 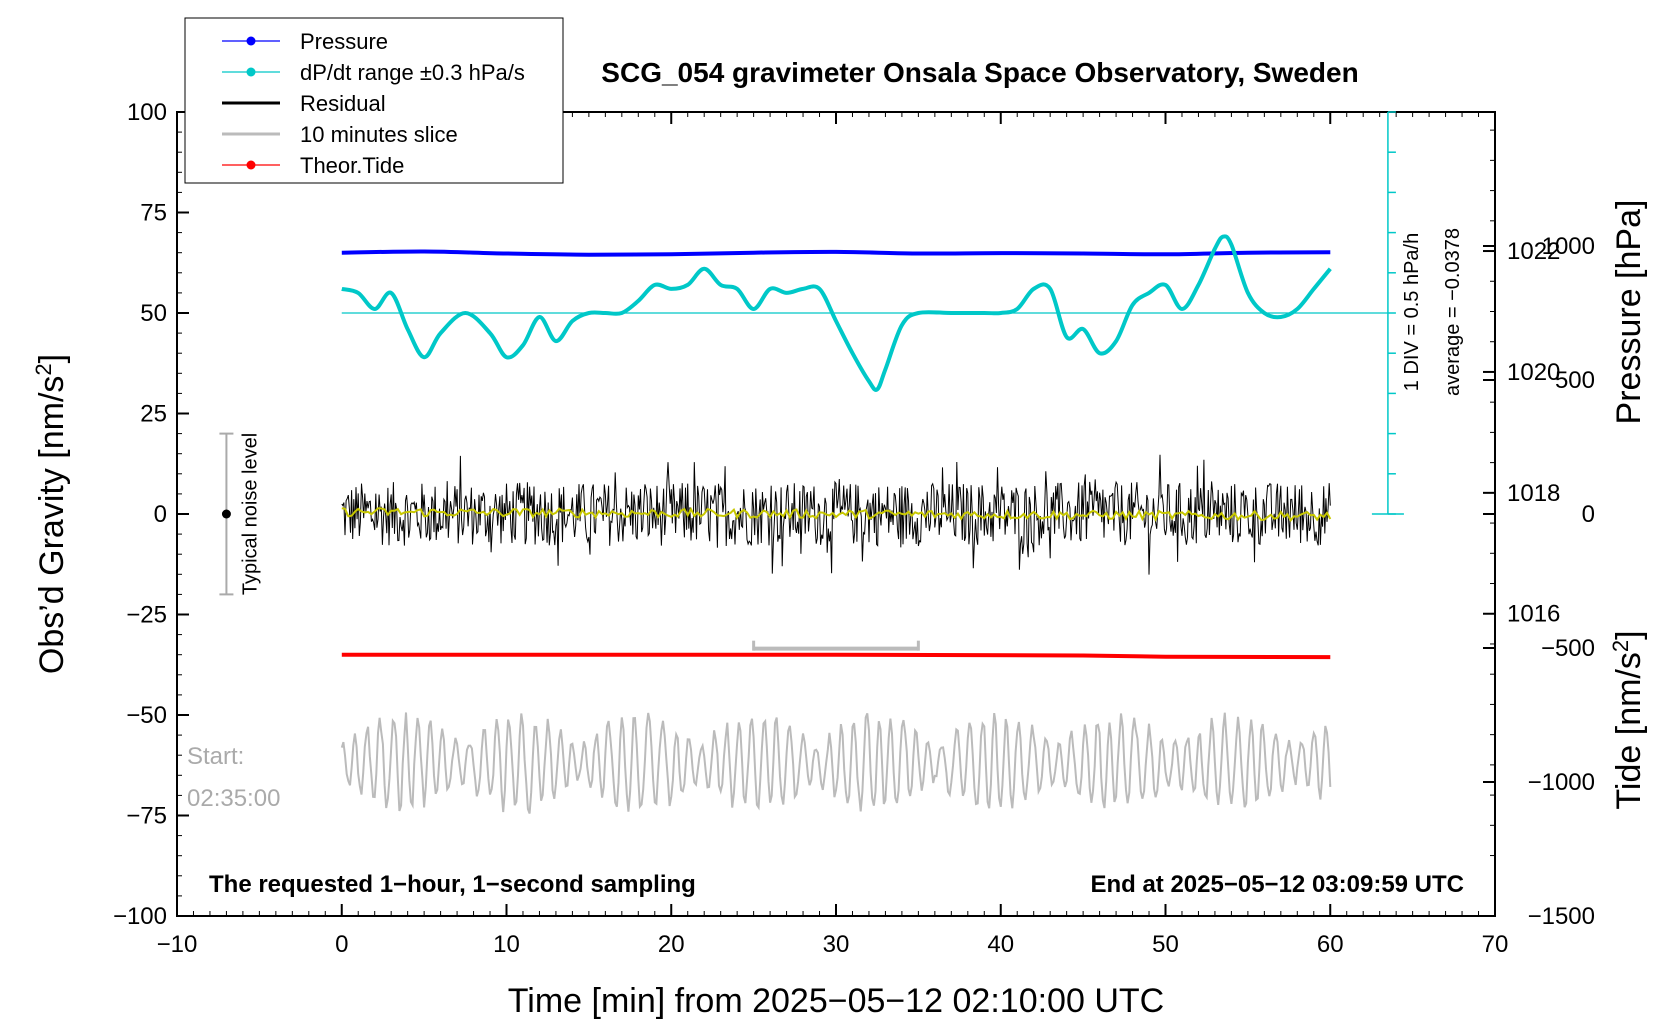 What do you see at coordinates (1533, 251) in the screenshot?
I see `pressure-tick-label: 1022` at bounding box center [1533, 251].